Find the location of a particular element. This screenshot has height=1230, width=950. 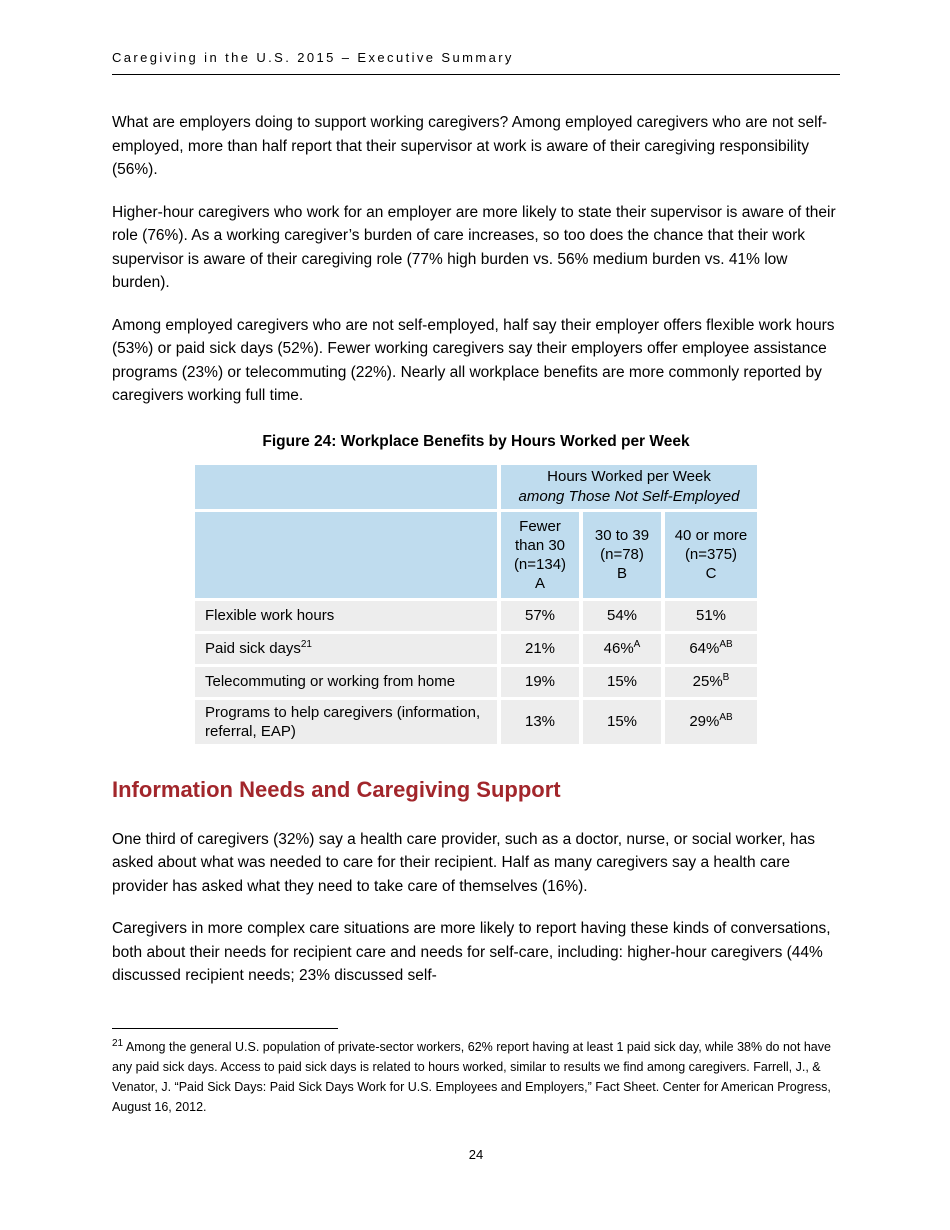

row-label: Telecommuting or working from home is located at coordinates (346, 681).